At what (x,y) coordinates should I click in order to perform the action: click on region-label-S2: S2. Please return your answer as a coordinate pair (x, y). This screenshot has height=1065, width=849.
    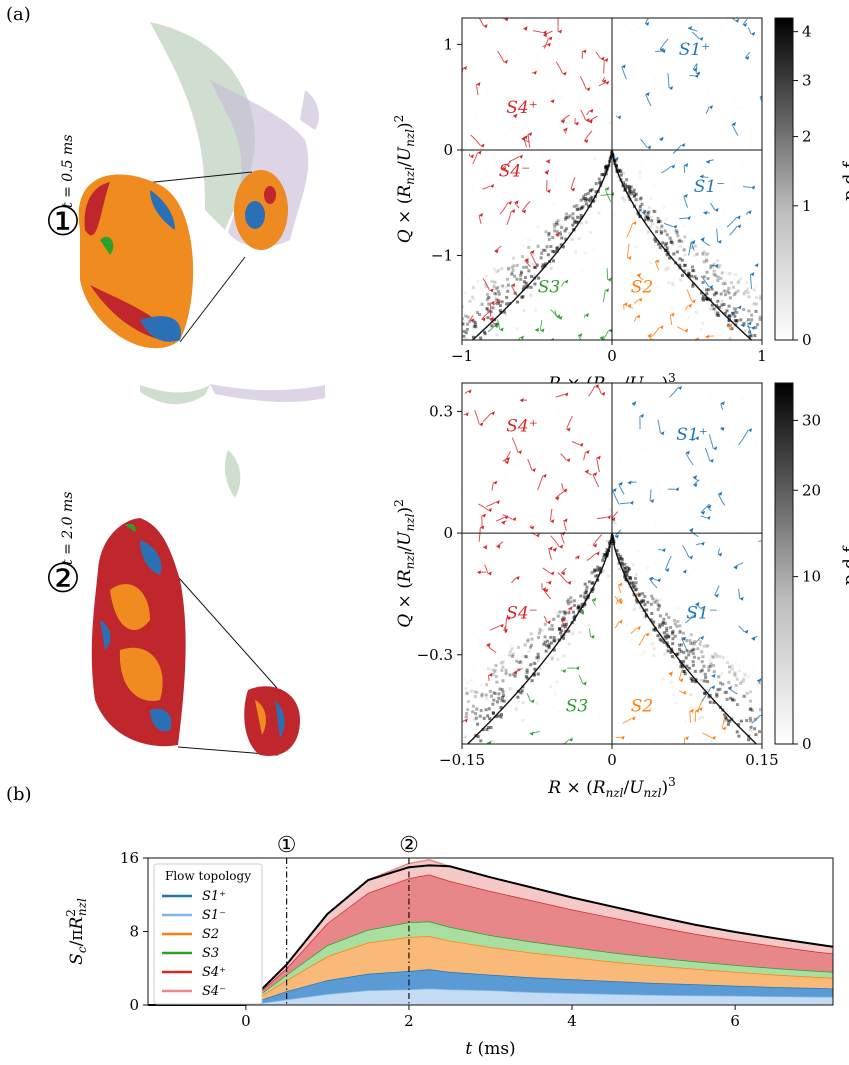
    Looking at the image, I should click on (642, 287).